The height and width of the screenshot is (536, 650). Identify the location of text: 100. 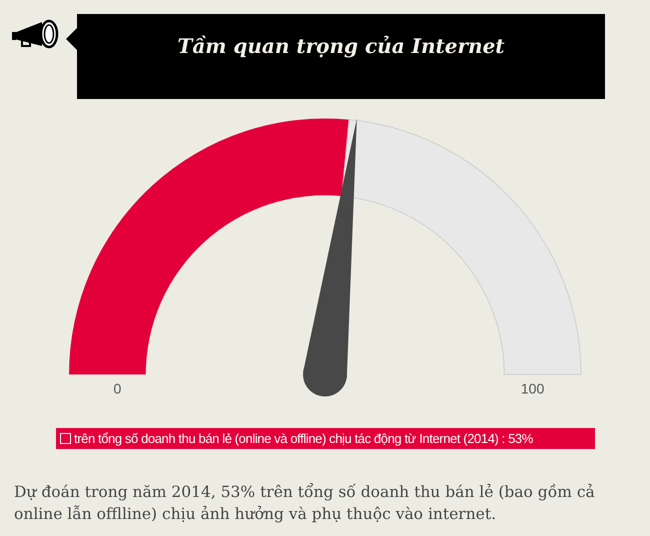
(532, 388).